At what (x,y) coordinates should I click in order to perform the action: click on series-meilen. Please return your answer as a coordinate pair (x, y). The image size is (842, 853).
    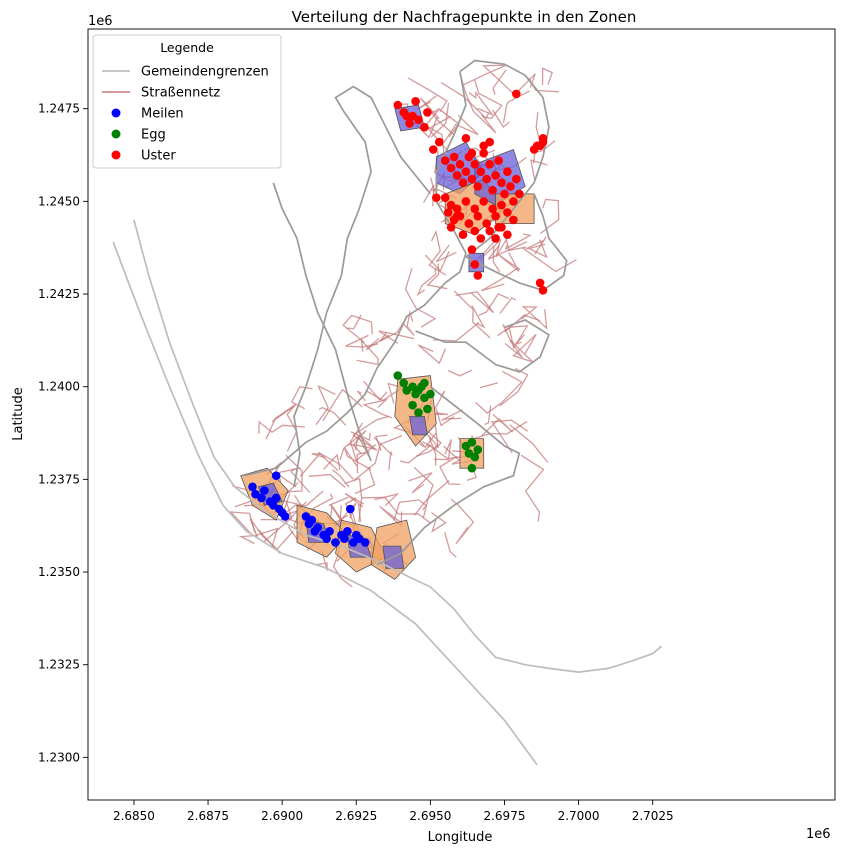
    Looking at the image, I should click on (309, 509).